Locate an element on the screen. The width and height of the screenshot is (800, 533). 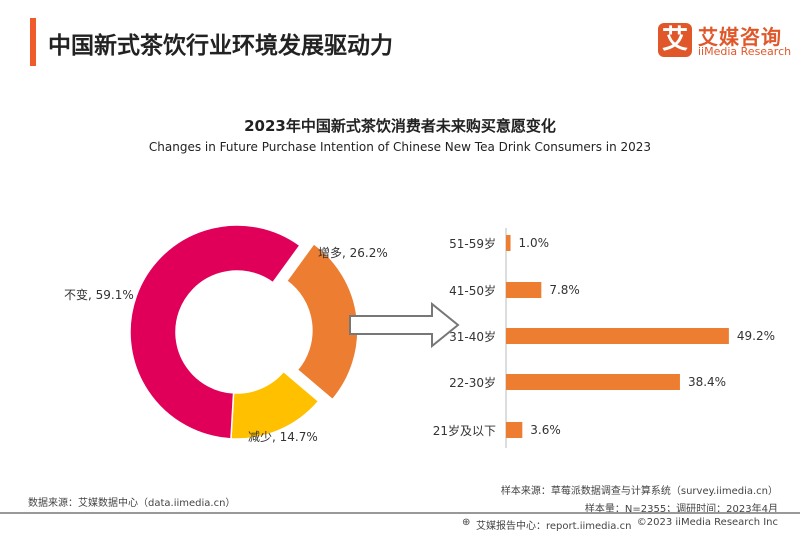
copyright: ©2023 iiMedia Research Inc is located at coordinates (707, 522).